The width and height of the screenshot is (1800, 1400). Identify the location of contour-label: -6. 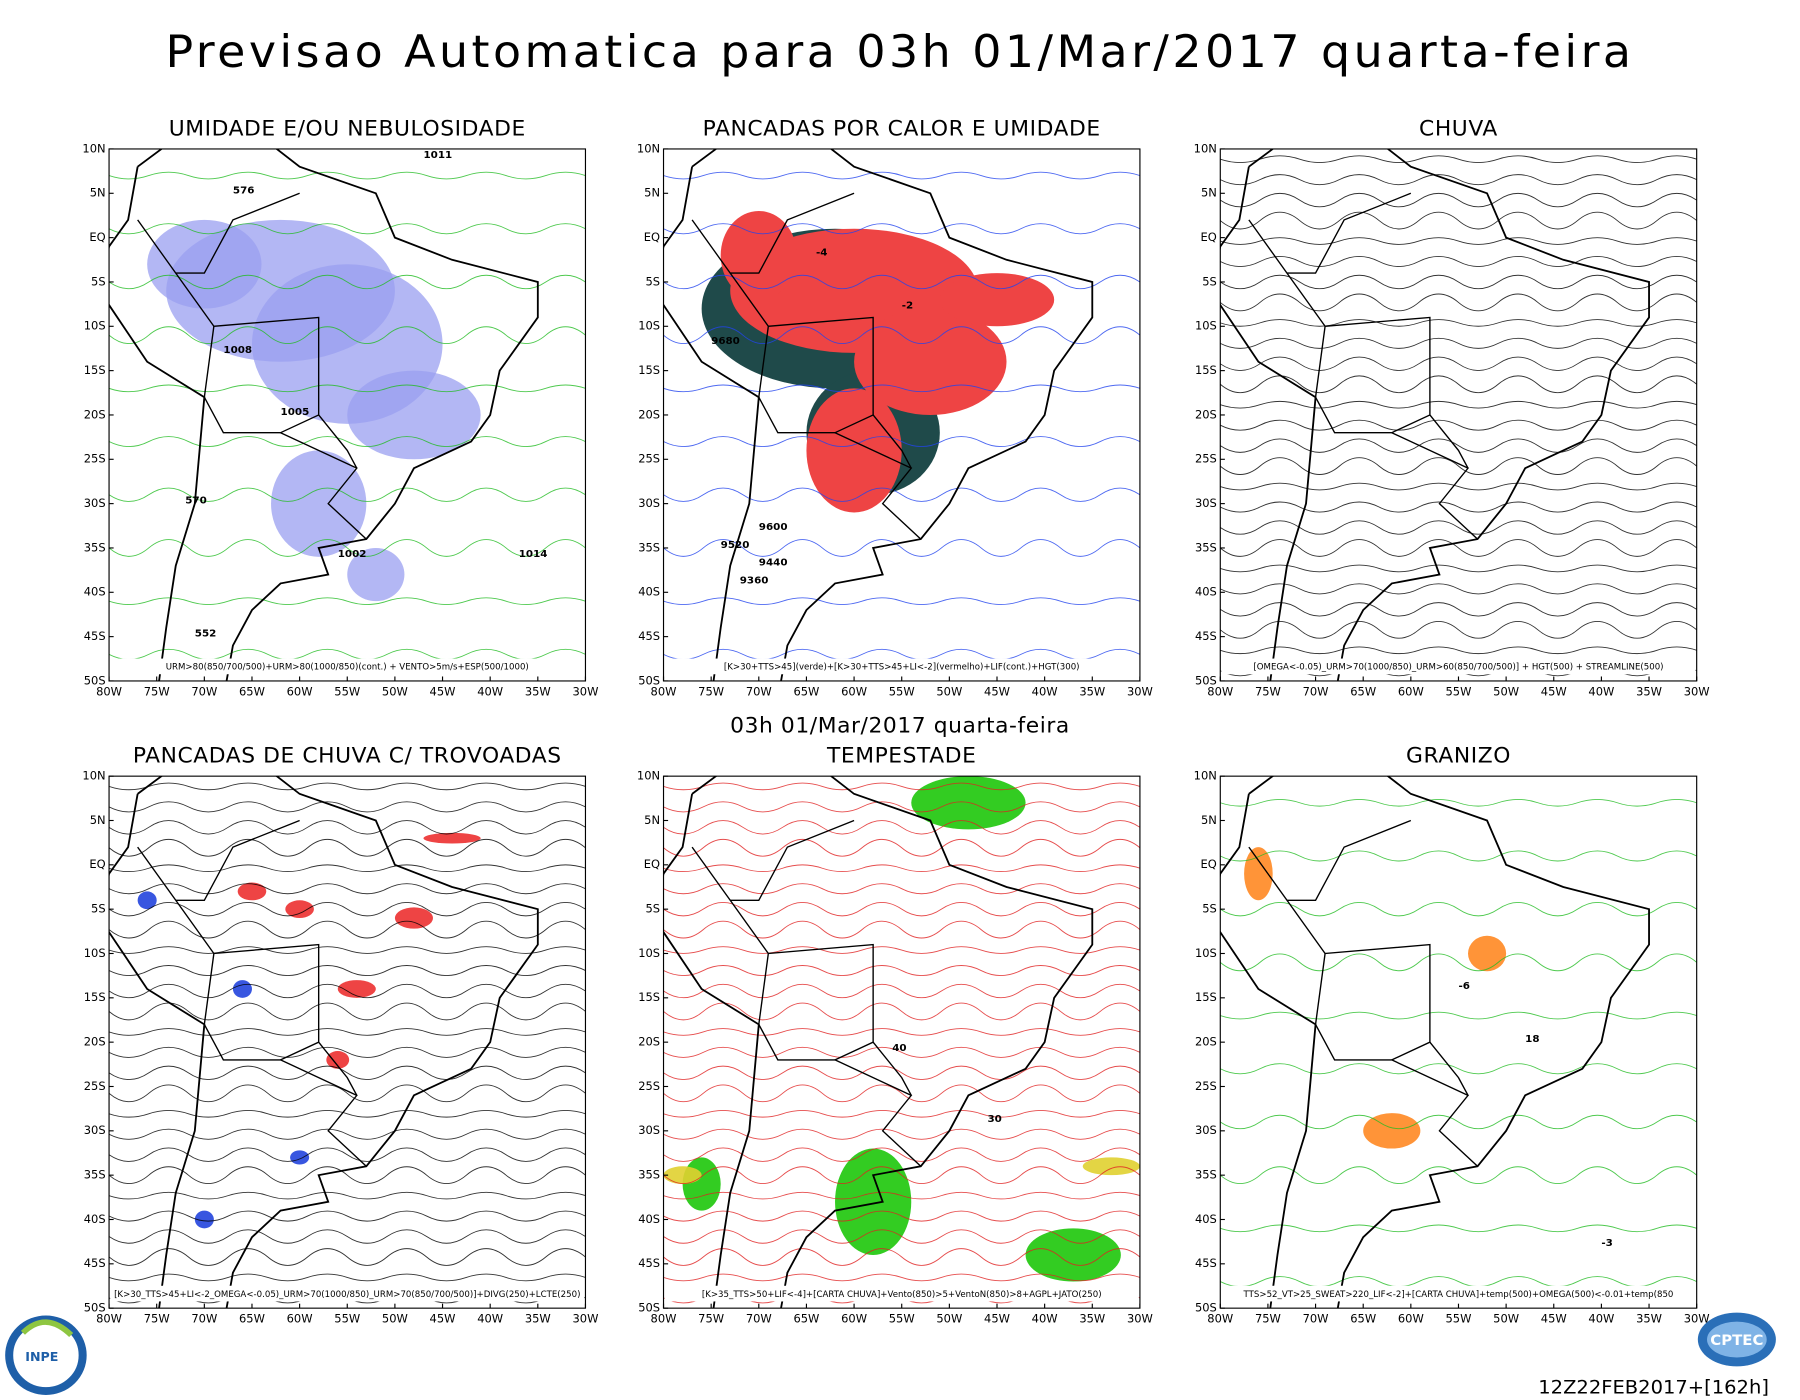
(1463, 986).